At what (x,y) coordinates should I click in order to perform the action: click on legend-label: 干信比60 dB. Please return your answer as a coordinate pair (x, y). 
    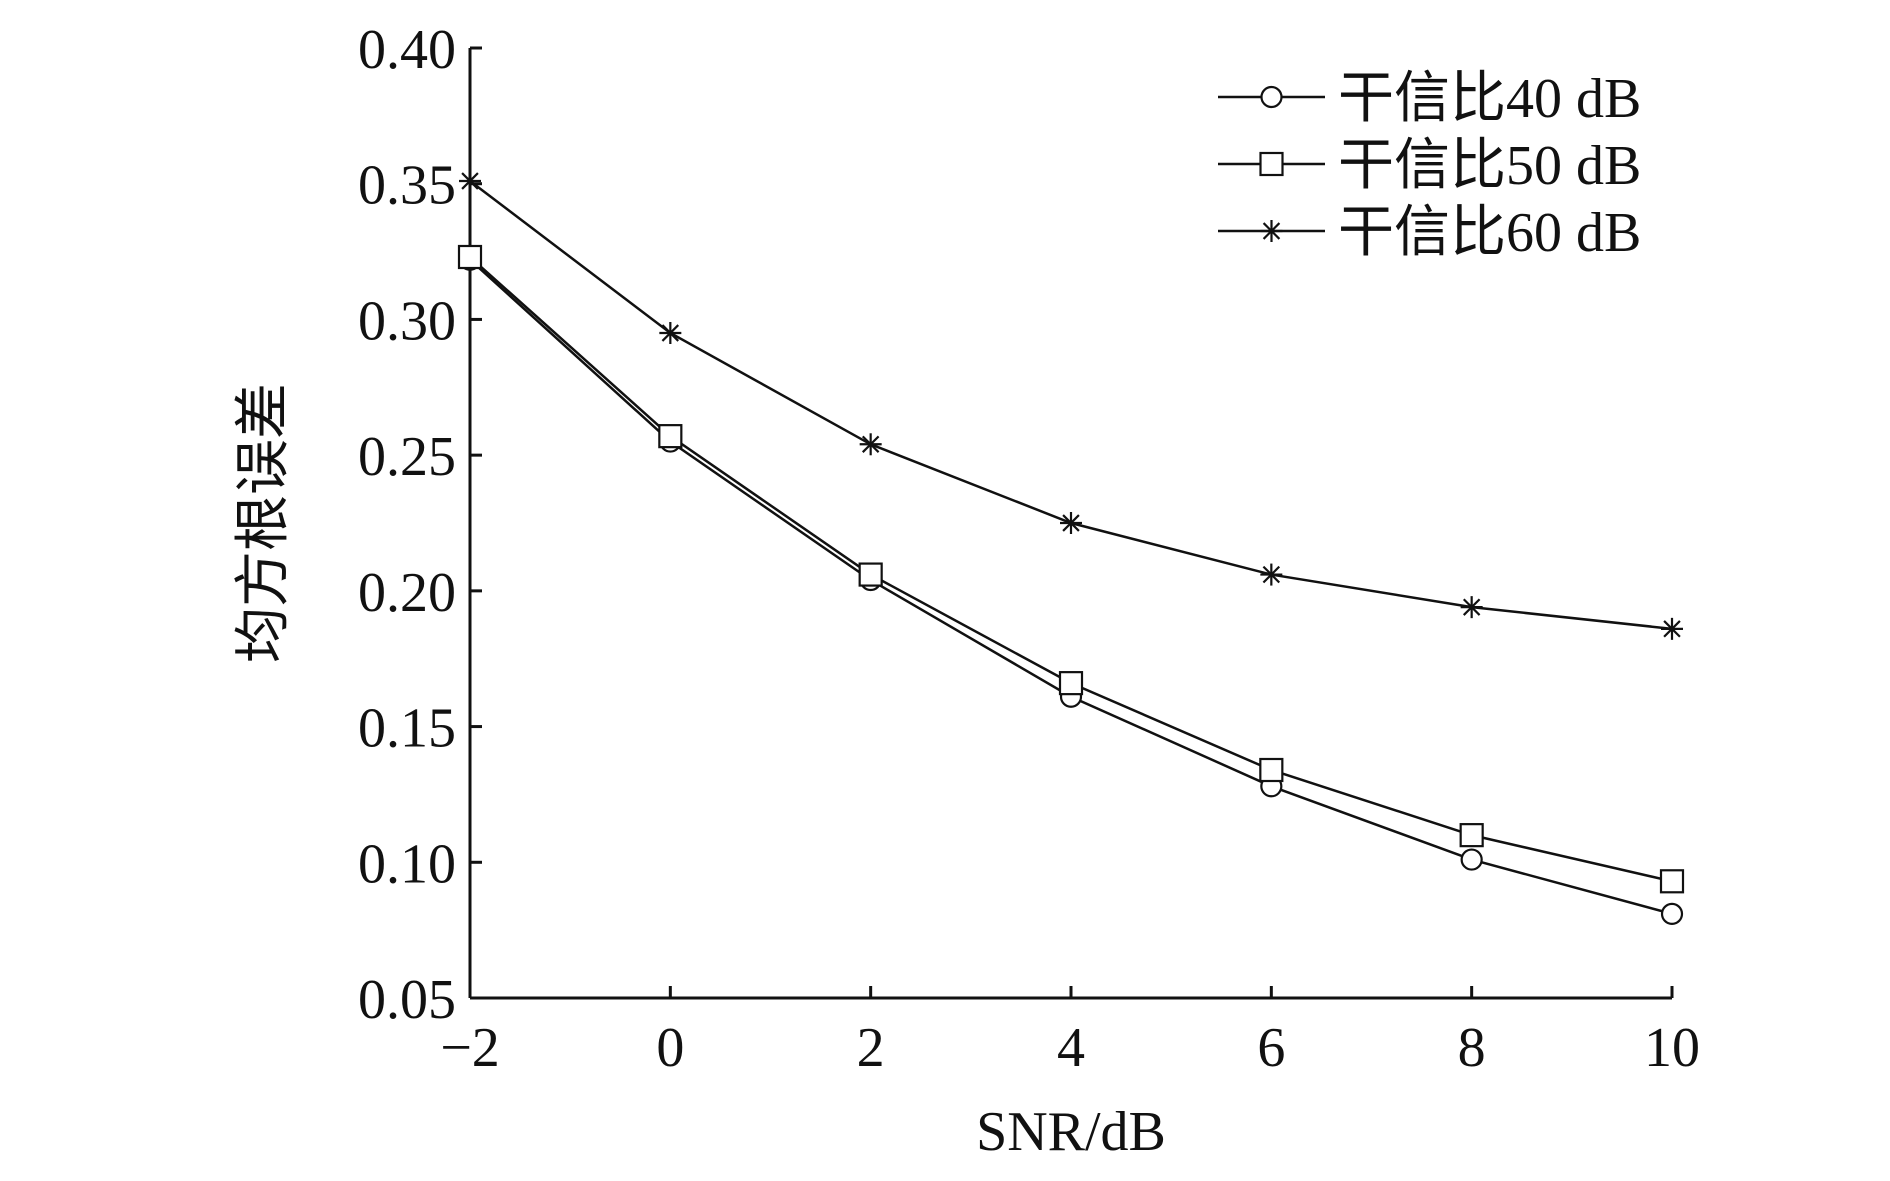
    Looking at the image, I should click on (1489, 233).